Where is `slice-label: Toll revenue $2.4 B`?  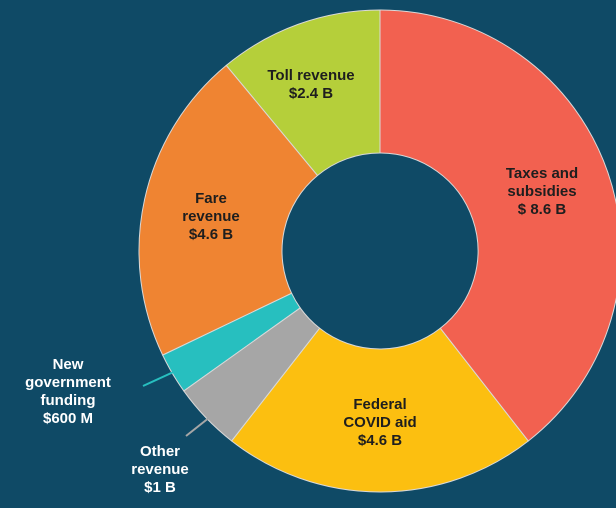
slice-label: Toll revenue $2.4 B is located at coordinates (310, 85).